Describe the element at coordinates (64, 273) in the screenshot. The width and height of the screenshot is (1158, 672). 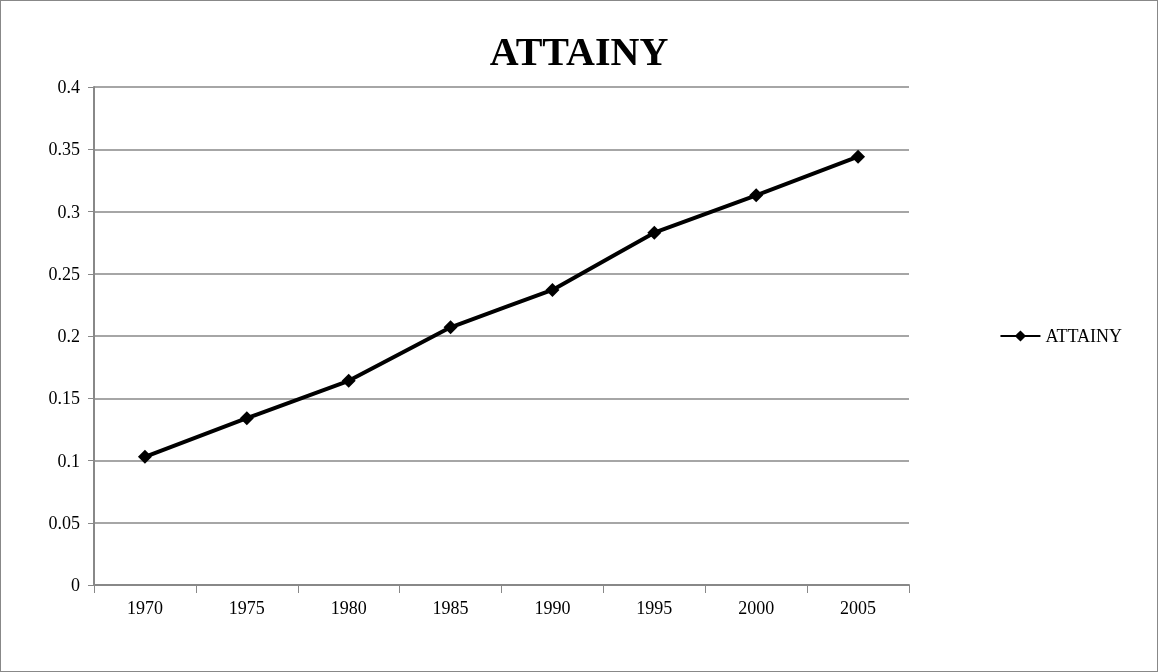
I see `y-tick-label: 0.25` at that location.